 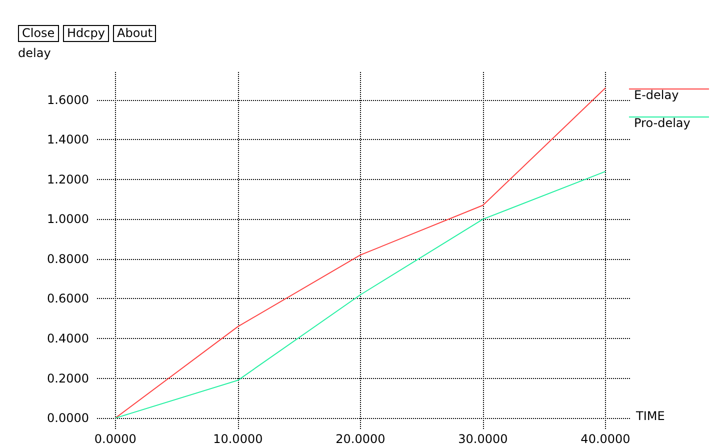 I want to click on y-tick-label: 0.8000, so click(x=68, y=259).